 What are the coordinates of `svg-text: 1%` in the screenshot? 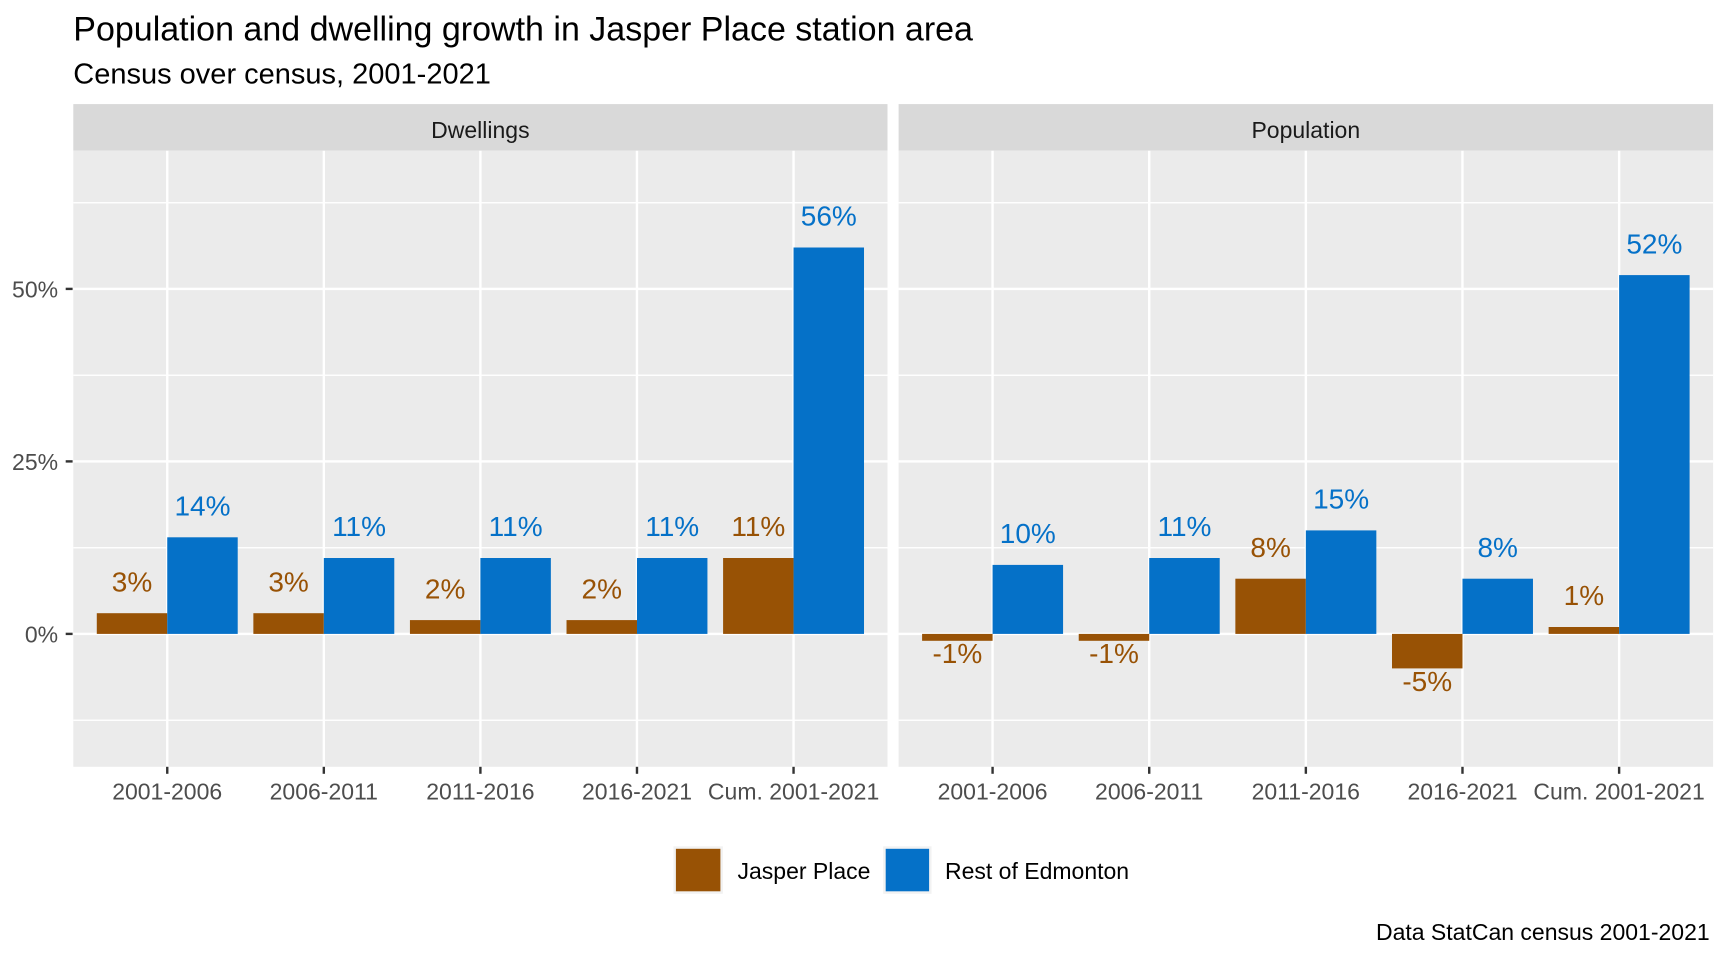 It's located at (1584, 595).